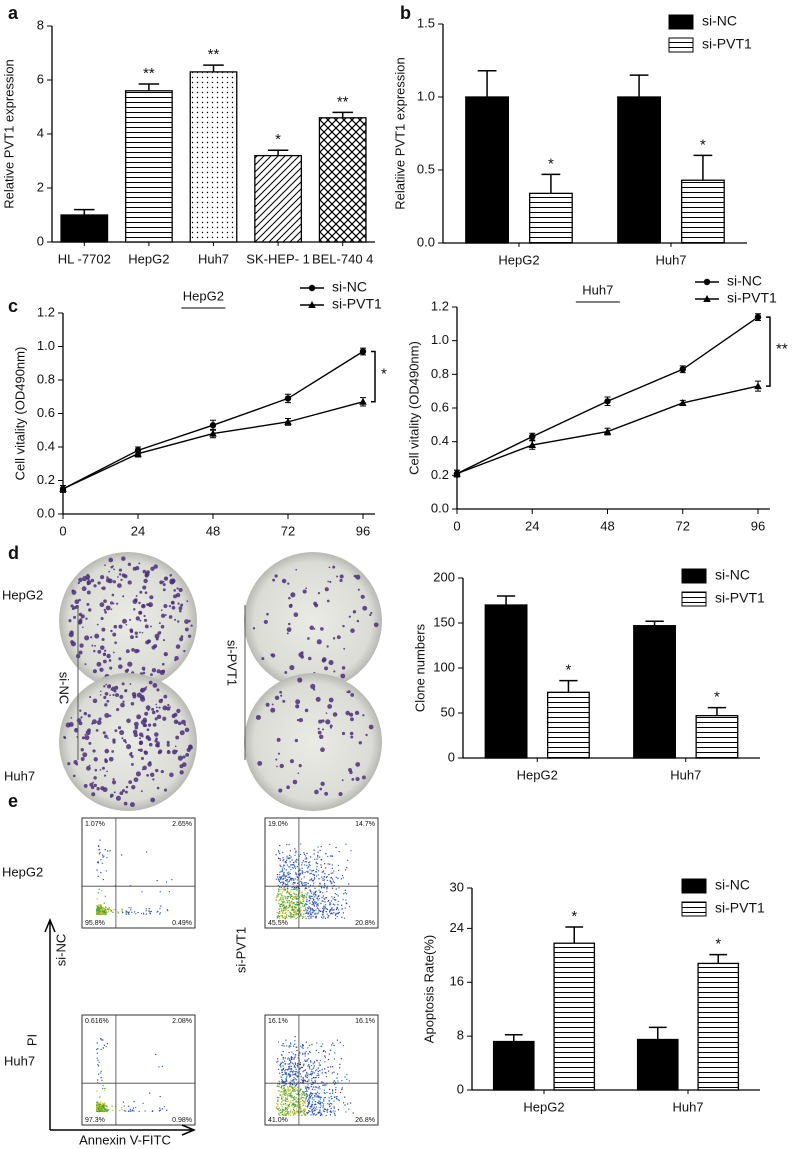 The height and width of the screenshot is (1149, 797). What do you see at coordinates (288, 530) in the screenshot?
I see `x-tick-label: 72` at bounding box center [288, 530].